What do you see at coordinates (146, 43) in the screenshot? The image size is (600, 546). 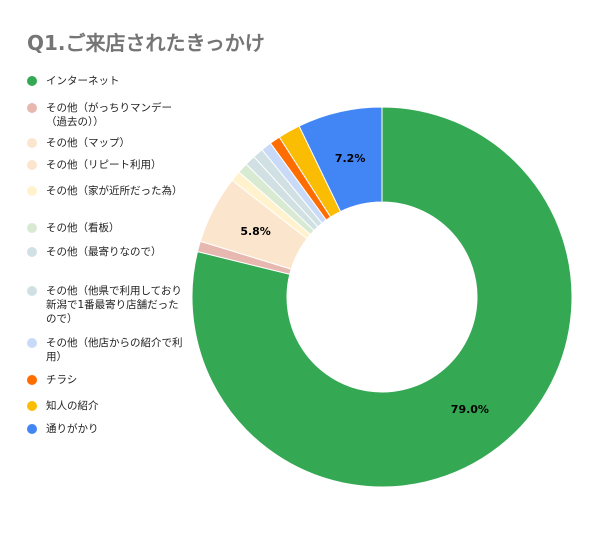 I see `chart-title: Q1.ご来店されたきっかけ` at bounding box center [146, 43].